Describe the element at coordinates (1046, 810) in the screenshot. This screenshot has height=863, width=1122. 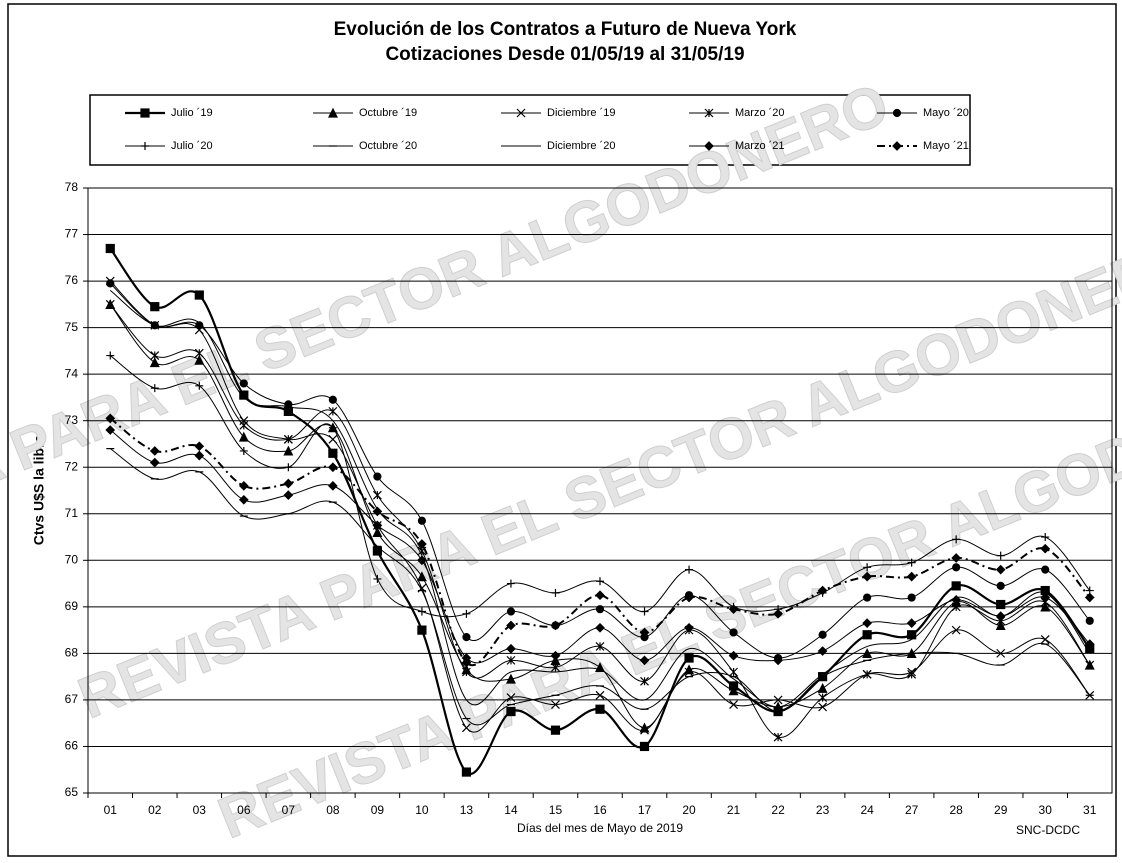
I see `x-tick-label: 30` at that location.